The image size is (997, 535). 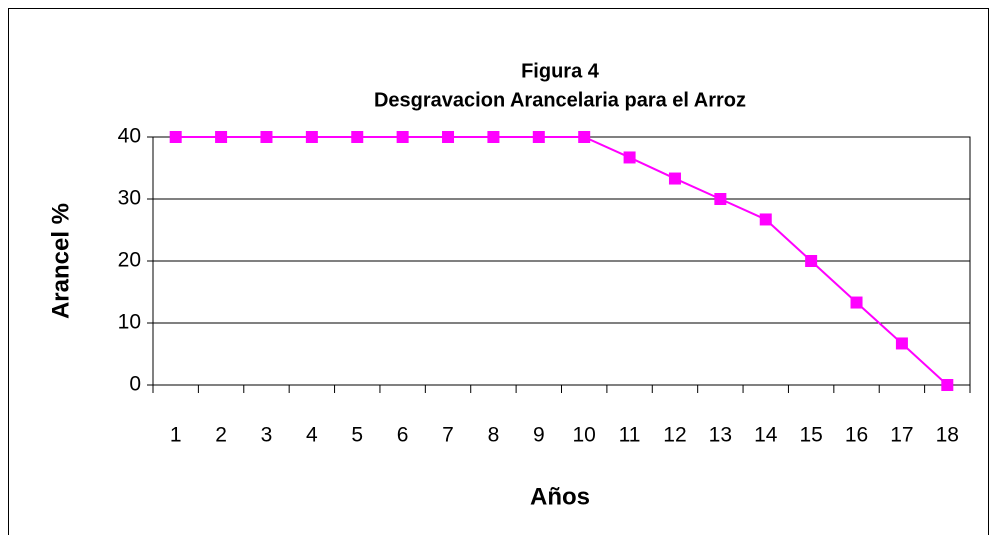 What do you see at coordinates (357, 435) in the screenshot?
I see `x-tick-label: 5` at bounding box center [357, 435].